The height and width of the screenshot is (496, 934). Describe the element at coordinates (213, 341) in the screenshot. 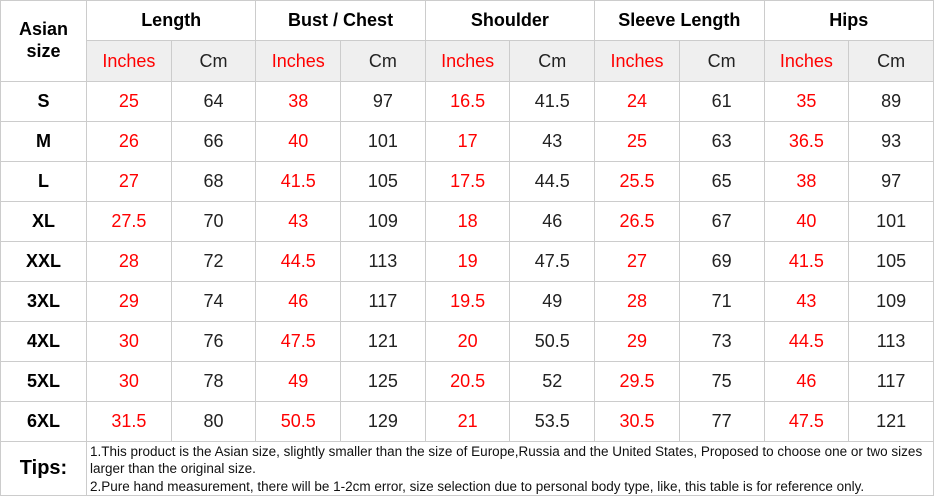

I see `cell-cm: 76` at that location.